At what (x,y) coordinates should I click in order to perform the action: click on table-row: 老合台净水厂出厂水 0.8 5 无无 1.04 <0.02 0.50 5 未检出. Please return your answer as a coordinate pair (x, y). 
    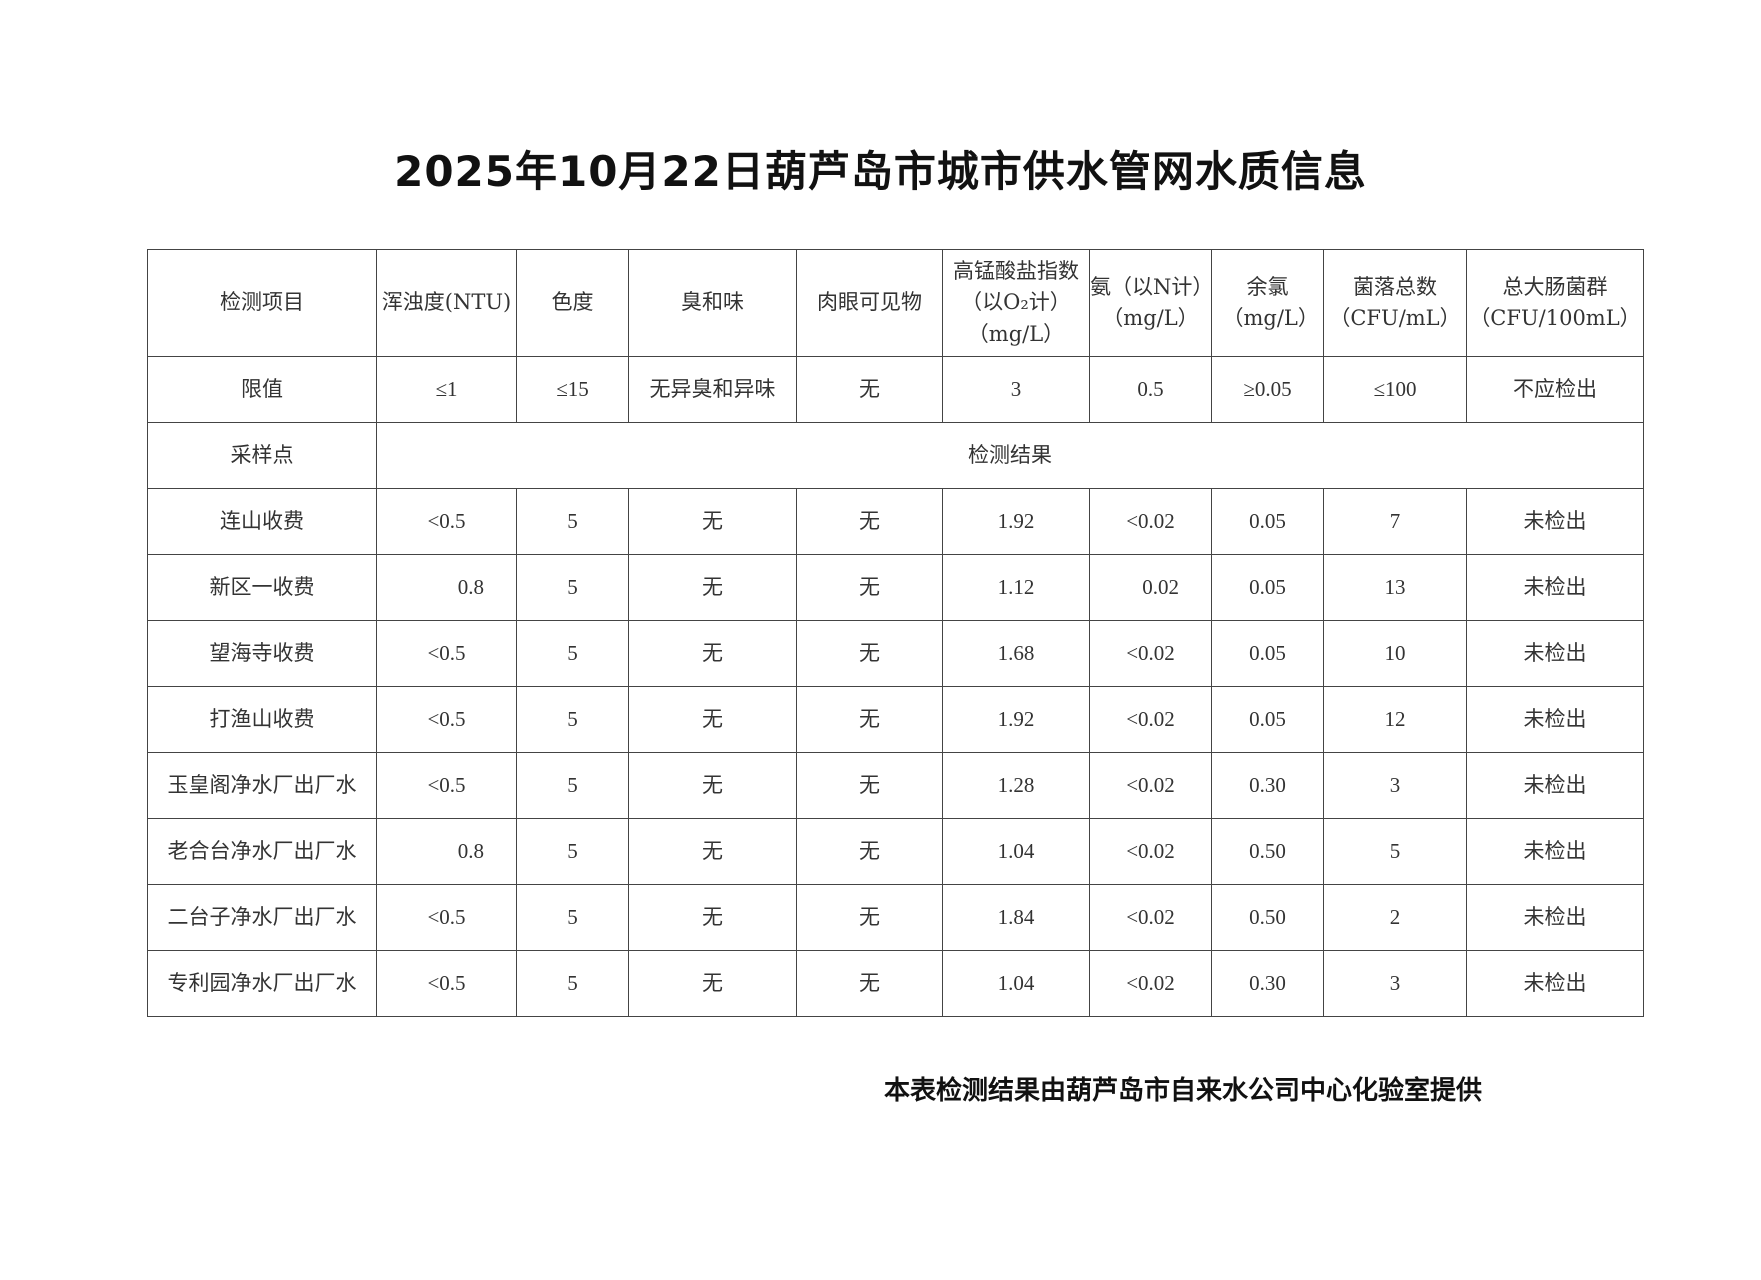
    Looking at the image, I should click on (895, 851).